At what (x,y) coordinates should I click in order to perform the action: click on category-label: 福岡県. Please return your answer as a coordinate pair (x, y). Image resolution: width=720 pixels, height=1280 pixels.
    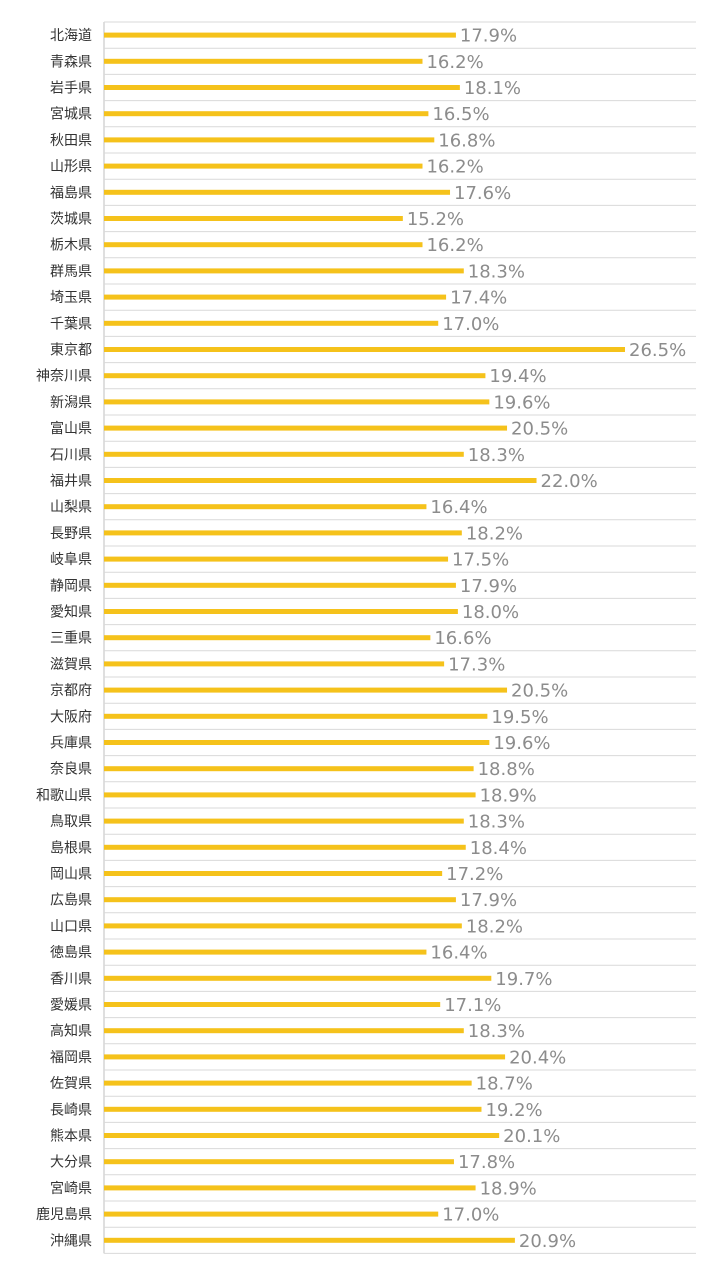
    Looking at the image, I should click on (71, 1058).